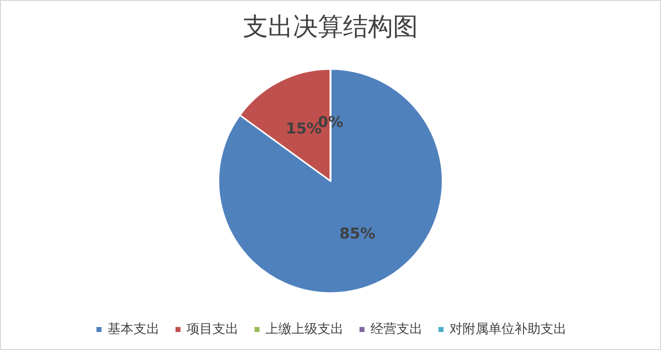  What do you see at coordinates (357, 233) in the screenshot?
I see `data-label: 85%` at bounding box center [357, 233].